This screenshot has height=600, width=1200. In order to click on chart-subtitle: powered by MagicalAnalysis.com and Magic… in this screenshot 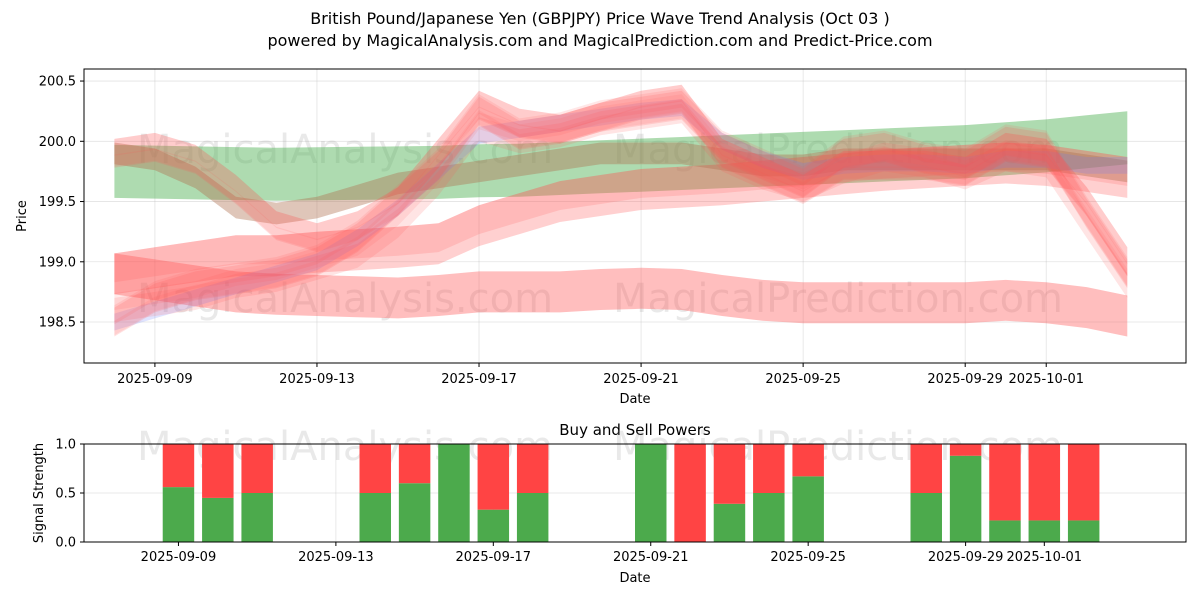, I will do `click(600, 40)`.